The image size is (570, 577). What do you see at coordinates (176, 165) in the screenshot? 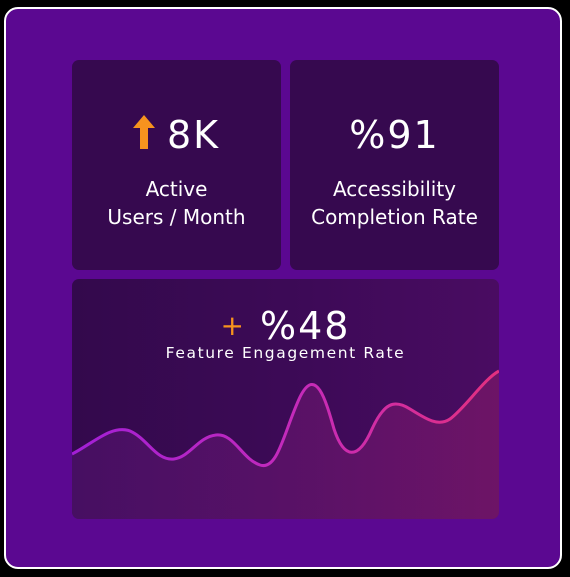
I see `active-users-card: 8K Active Users / Month` at bounding box center [176, 165].